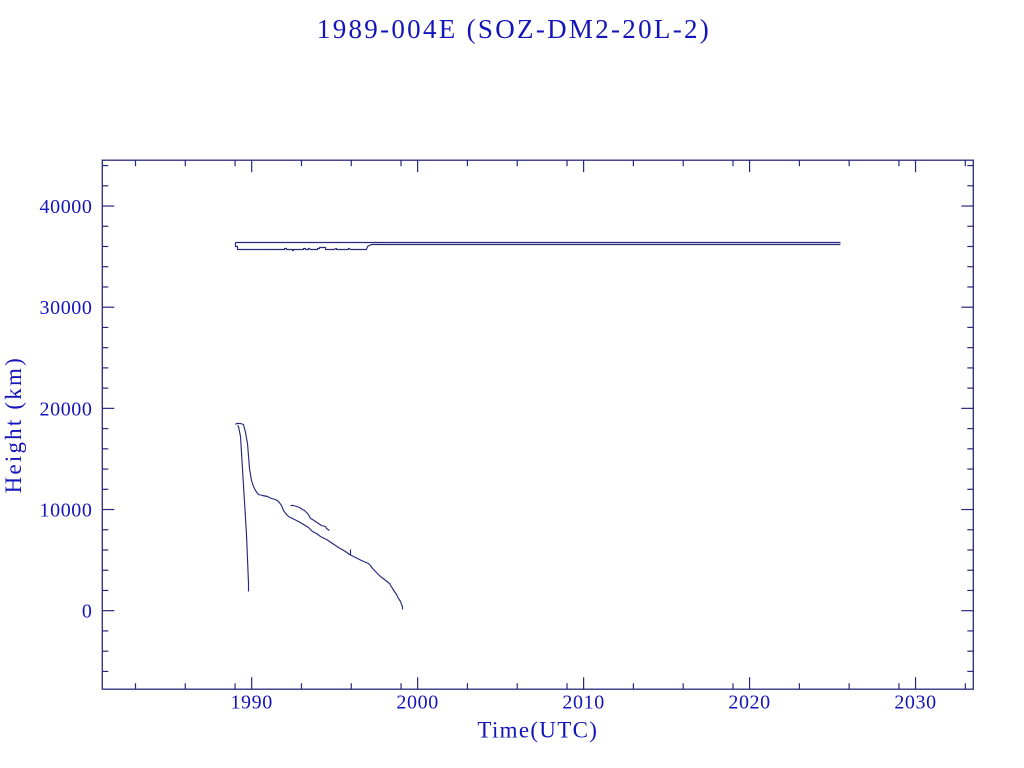  What do you see at coordinates (583, 703) in the screenshot?
I see `x-tick-label: 2010` at bounding box center [583, 703].